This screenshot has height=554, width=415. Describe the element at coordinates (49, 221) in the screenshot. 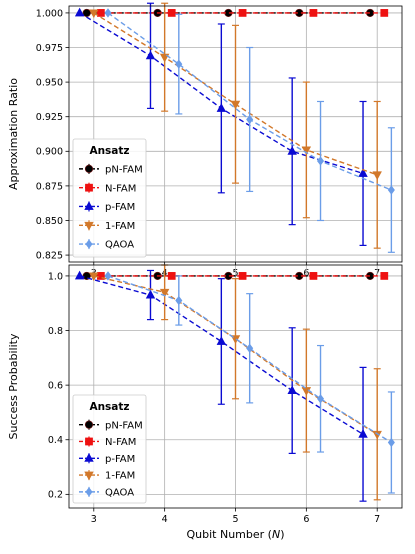

I see `y-tick-label: 0.850` at that location.